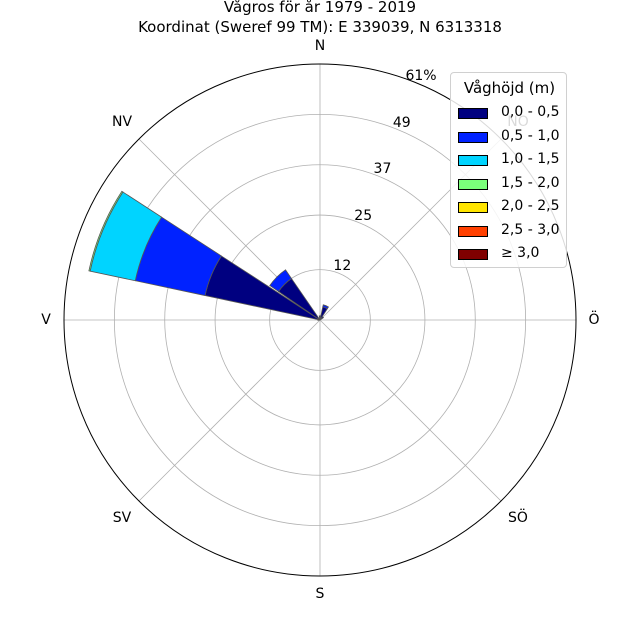  Describe the element at coordinates (382, 169) in the screenshot. I see `radial-tick-label: 37` at that location.